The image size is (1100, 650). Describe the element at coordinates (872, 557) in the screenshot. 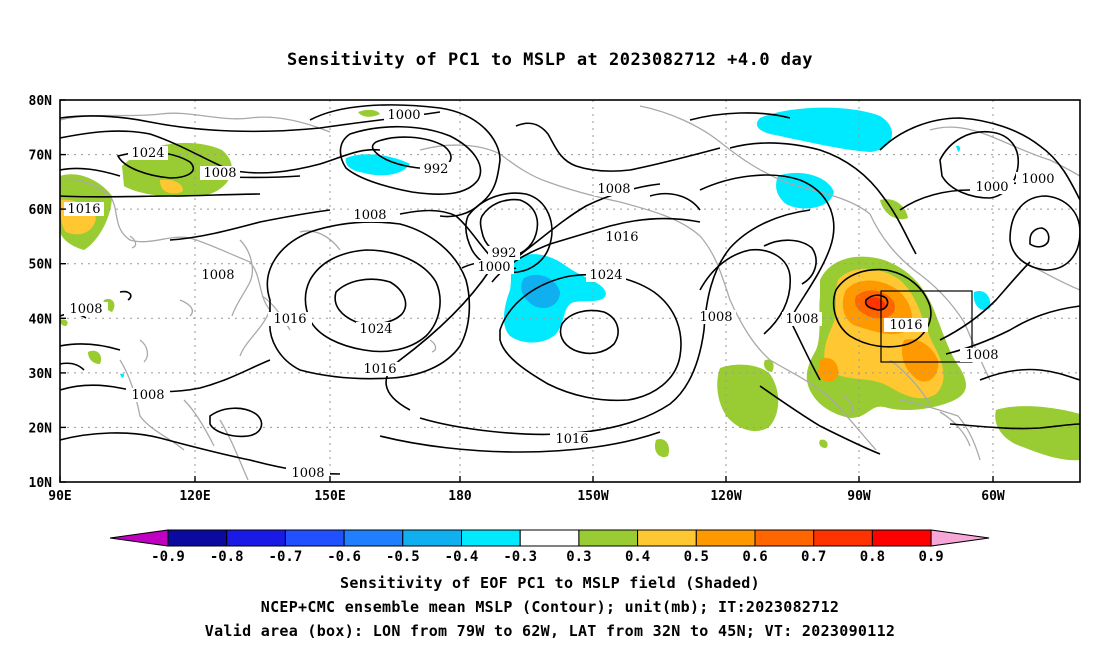

I see `colorbar-label: 0.8` at that location.